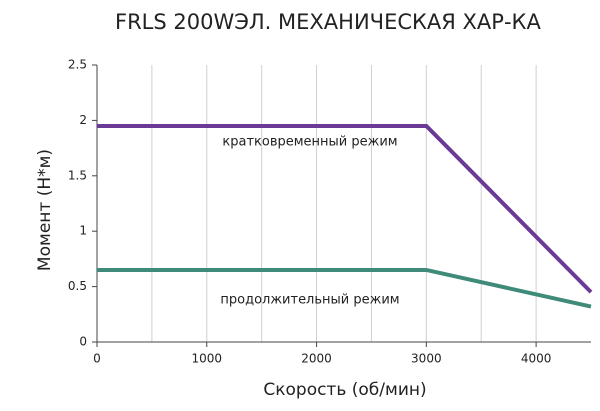 This screenshot has width=600, height=411. Describe the element at coordinates (83, 231) in the screenshot. I see `y-tick-label: 1` at that location.